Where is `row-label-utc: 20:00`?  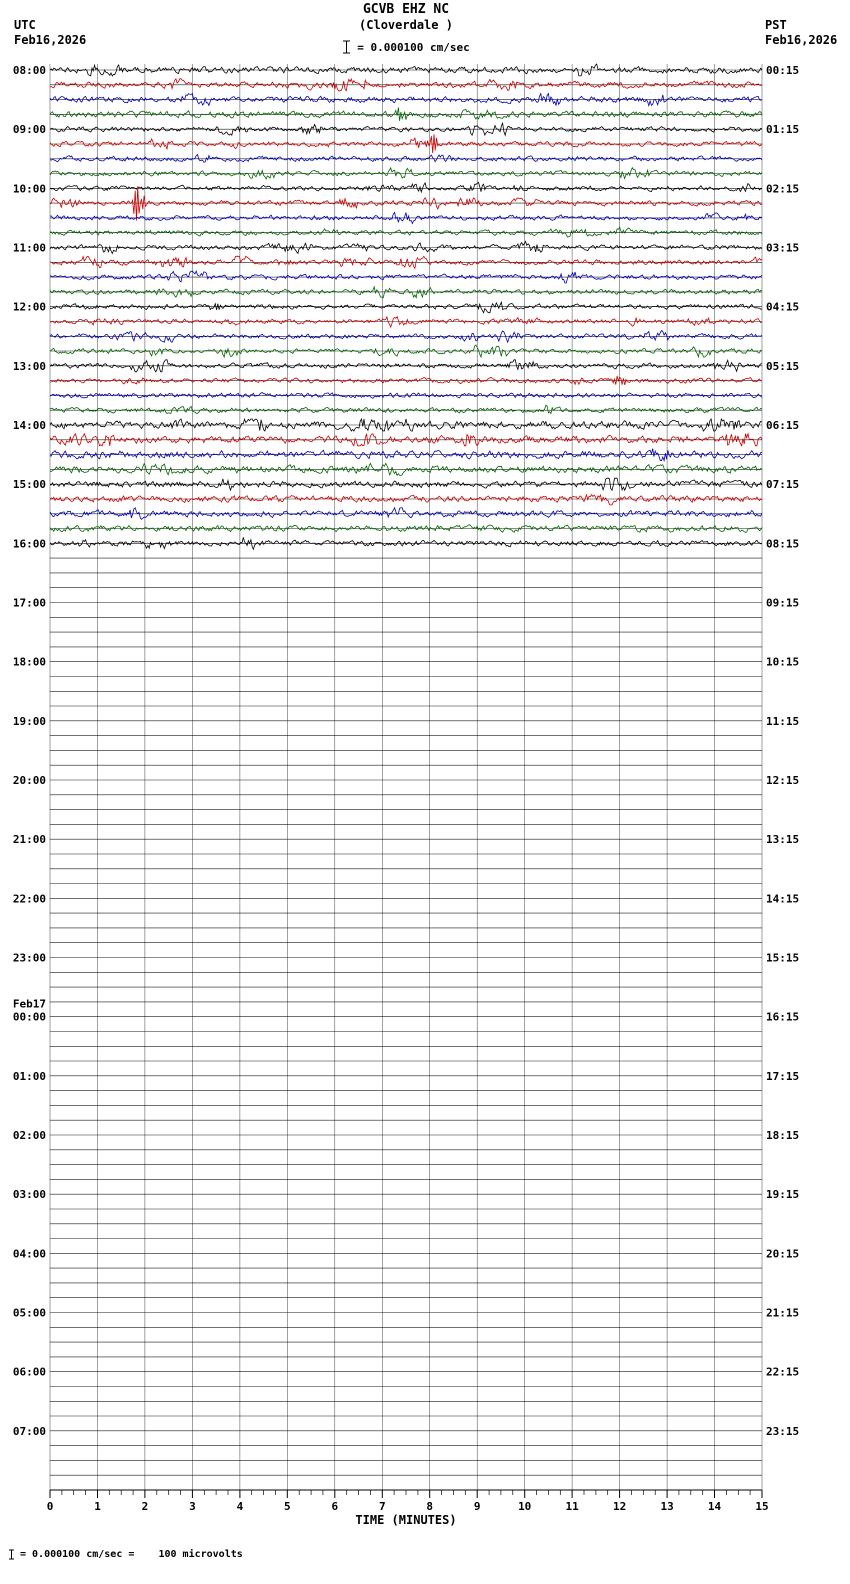
row-label-utc: 20:00 is located at coordinates (29, 780).